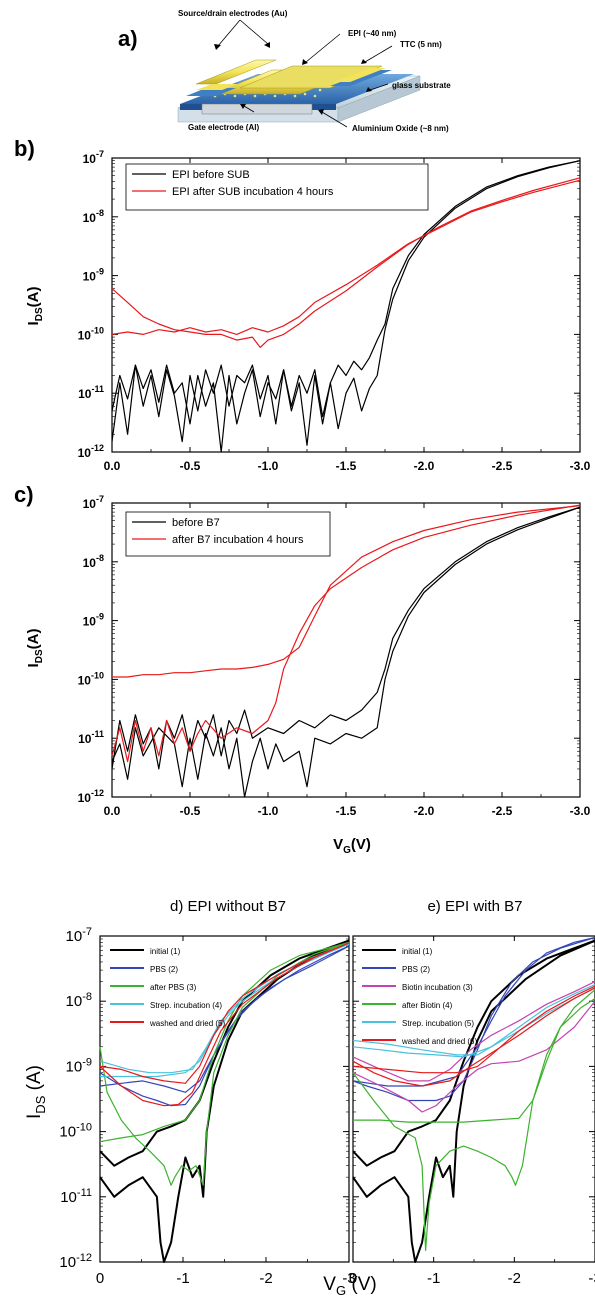 Image resolution: width=595 pixels, height=1296 pixels. I want to click on panel-a-letter: a), so click(128, 38).